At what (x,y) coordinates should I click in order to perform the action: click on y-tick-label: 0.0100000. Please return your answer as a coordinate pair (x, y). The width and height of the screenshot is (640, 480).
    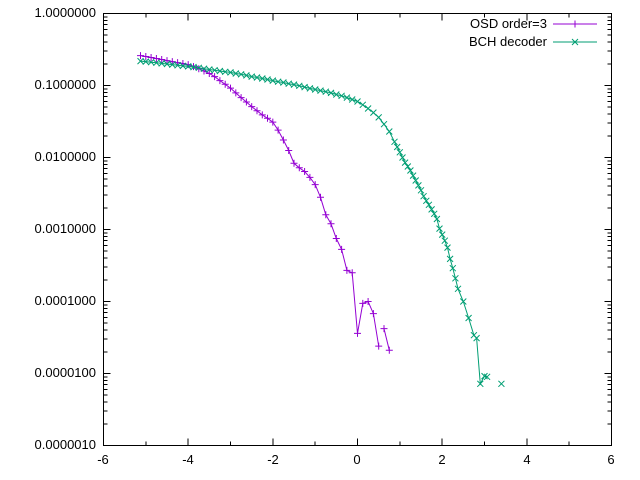
    Looking at the image, I should click on (65, 156).